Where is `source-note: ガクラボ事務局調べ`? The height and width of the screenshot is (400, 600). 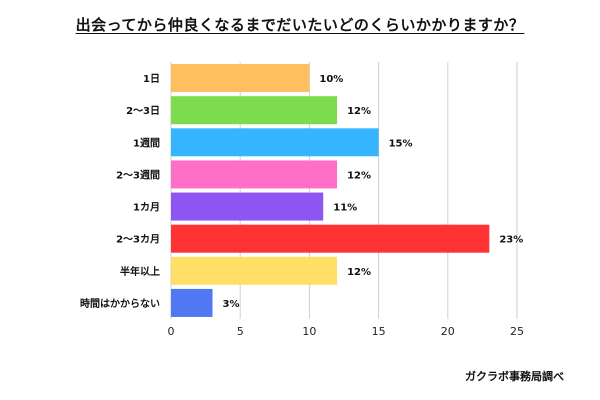 source-note: ガクラボ事務局調べ is located at coordinates (514, 376).